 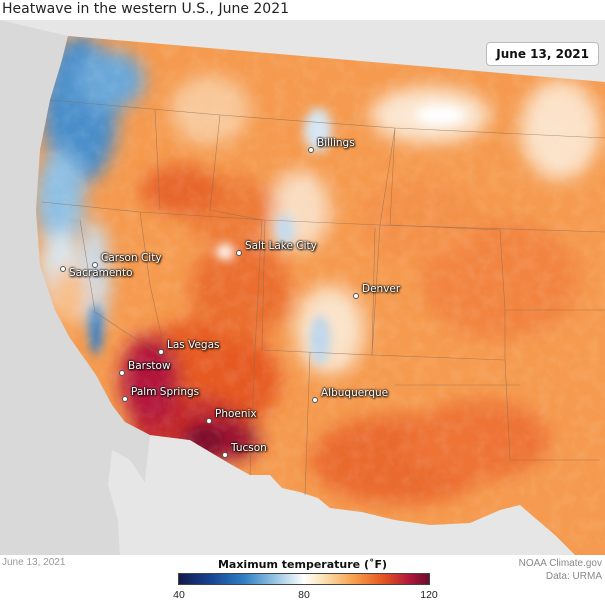 What do you see at coordinates (302, 564) in the screenshot?
I see `legend-title: Maximum temperature (˚F)` at bounding box center [302, 564].